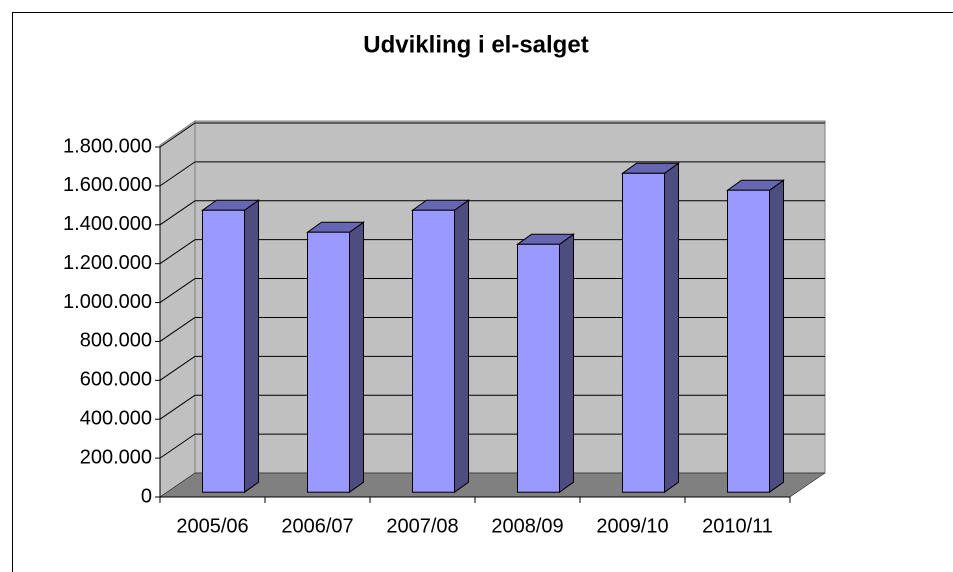 The image size is (953, 572). Describe the element at coordinates (737, 526) in the screenshot. I see `x-tick-label: 2010/11` at that location.